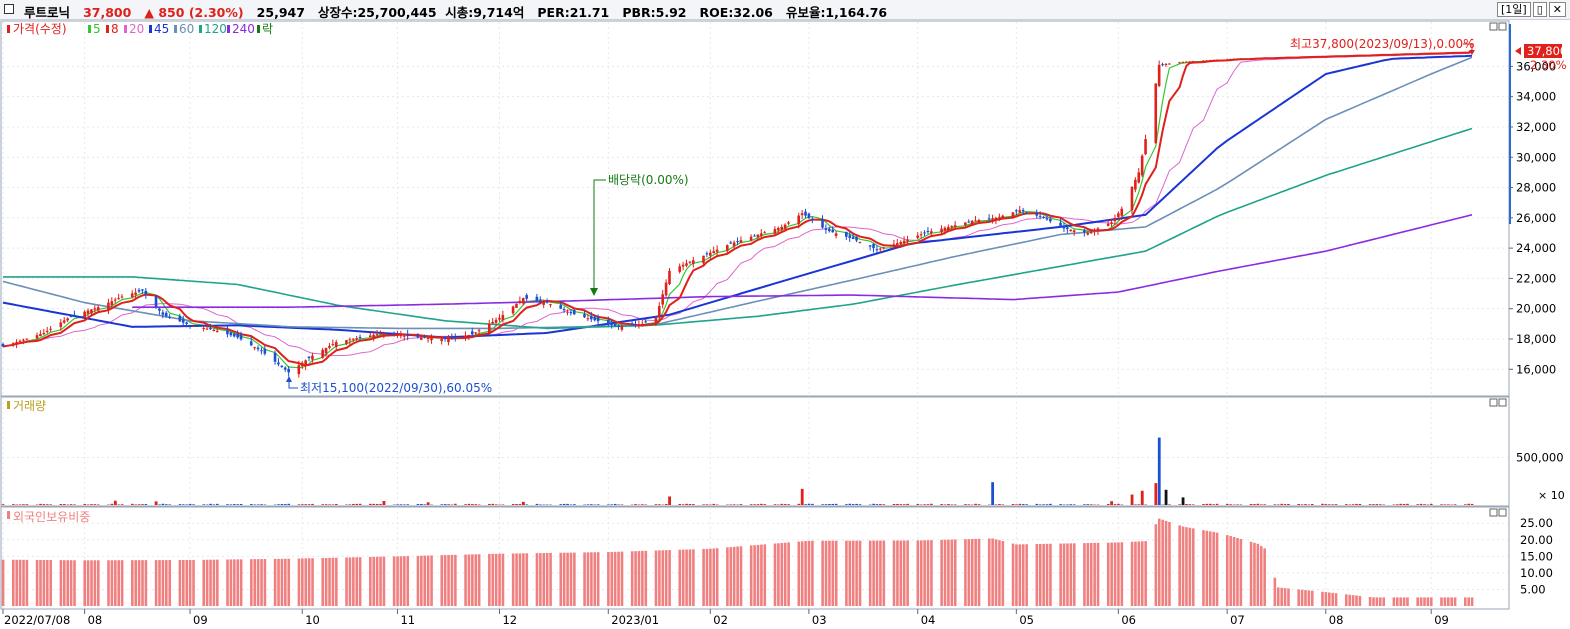 This screenshot has height=629, width=1570. I want to click on stock-price: 37,800, so click(107, 12).